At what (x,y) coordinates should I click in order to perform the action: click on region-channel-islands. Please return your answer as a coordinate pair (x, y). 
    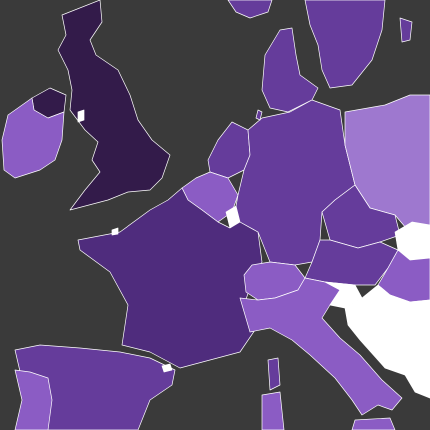
    Looking at the image, I should click on (115, 231).